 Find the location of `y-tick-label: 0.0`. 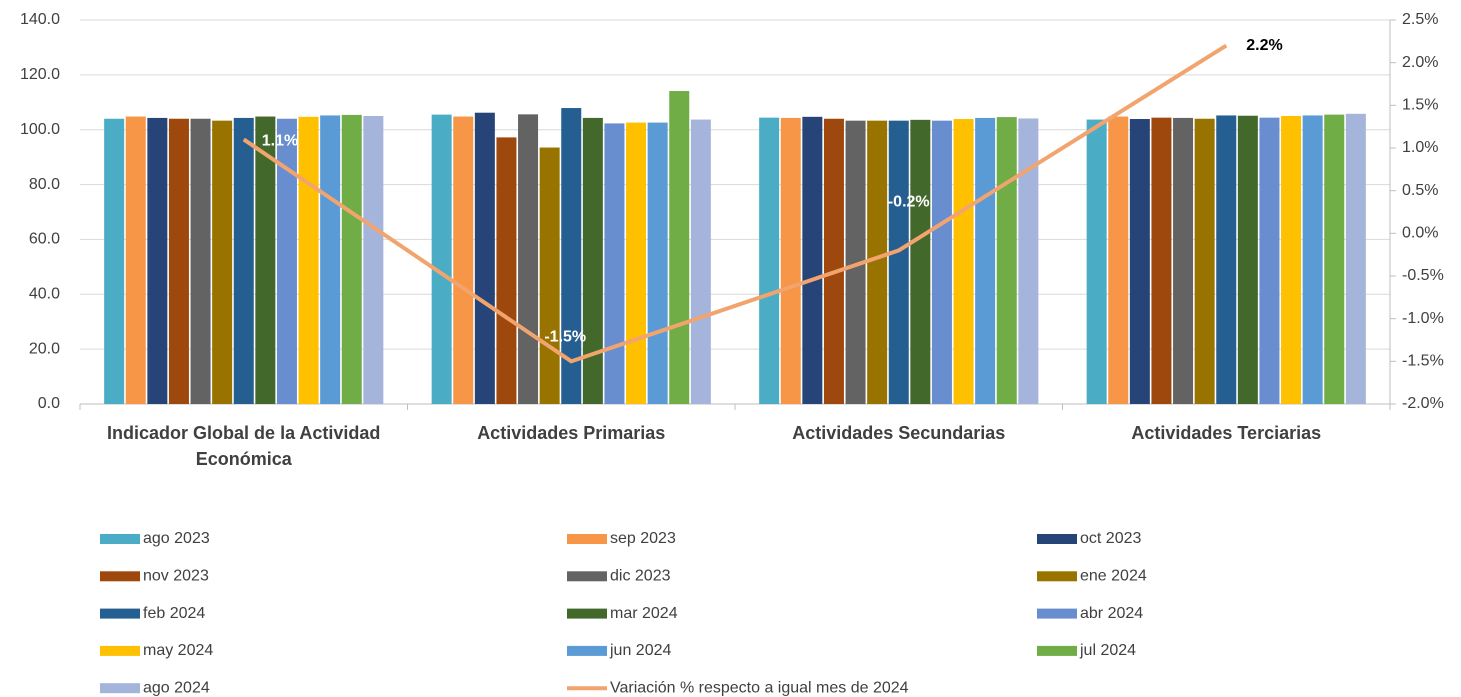

y-tick-label: 0.0 is located at coordinates (49, 403).